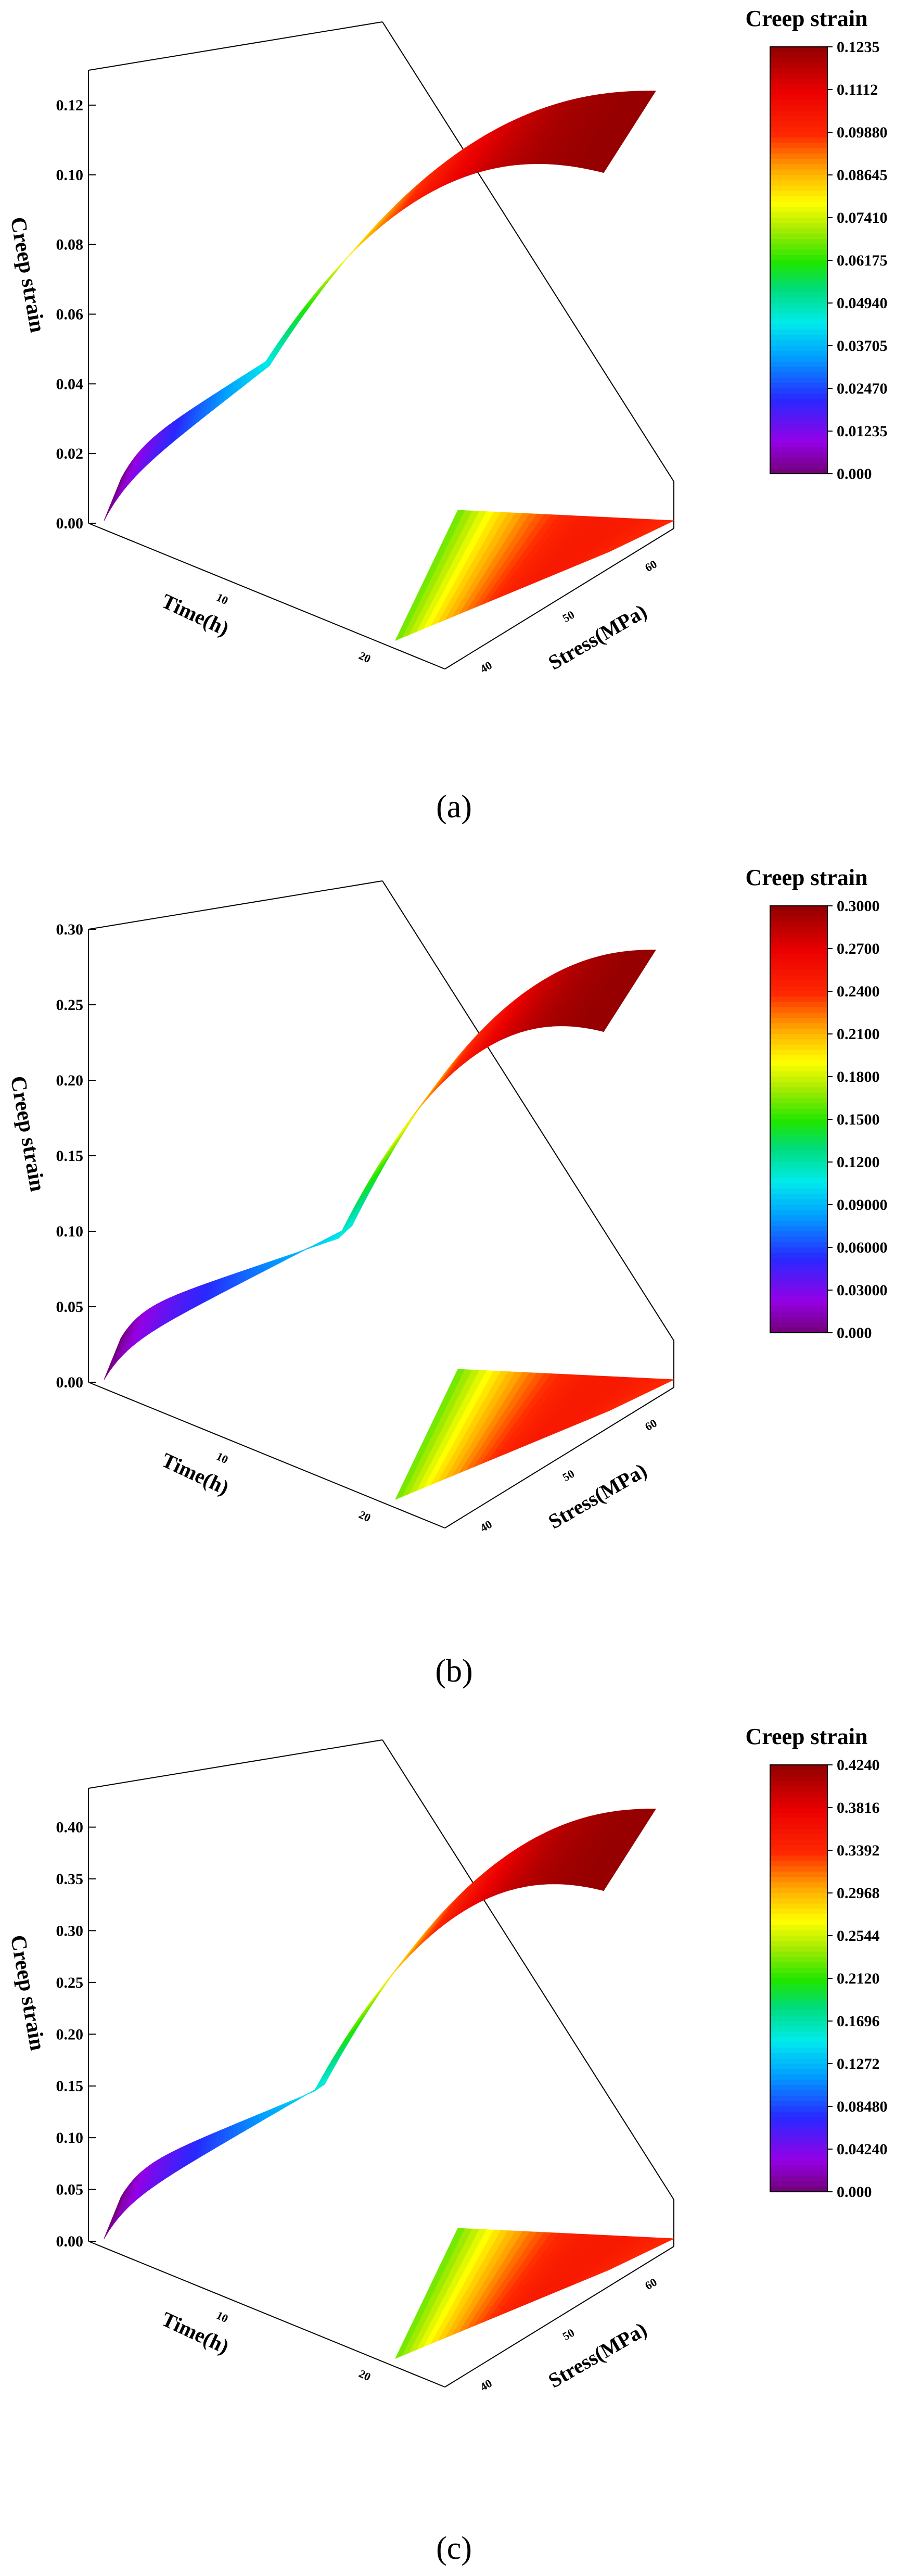 The image size is (908, 2576). Describe the element at coordinates (70, 384) in the screenshot. I see `z-tick-label: 0.04` at that location.